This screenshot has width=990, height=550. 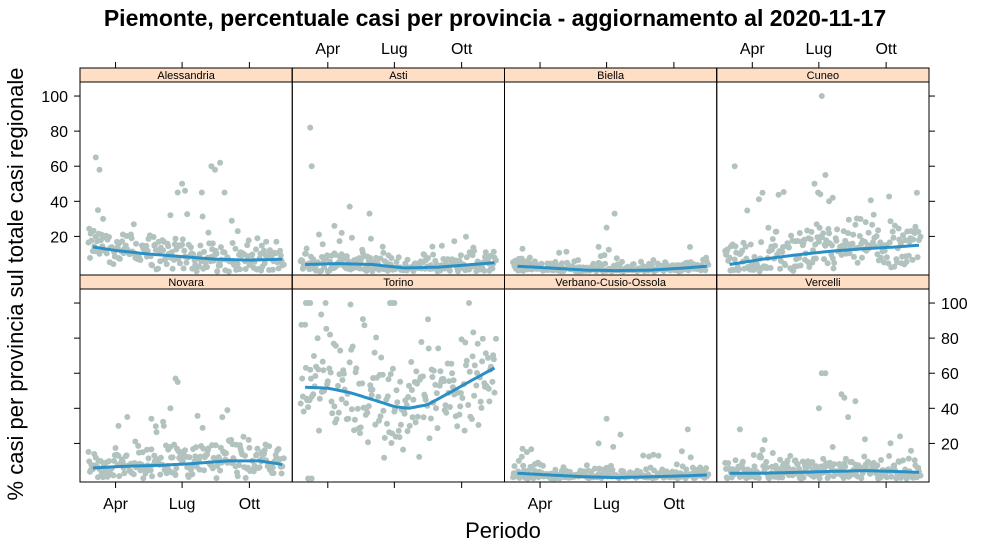 What do you see at coordinates (503, 530) in the screenshot?
I see `x-axis-label: Periodo` at bounding box center [503, 530].